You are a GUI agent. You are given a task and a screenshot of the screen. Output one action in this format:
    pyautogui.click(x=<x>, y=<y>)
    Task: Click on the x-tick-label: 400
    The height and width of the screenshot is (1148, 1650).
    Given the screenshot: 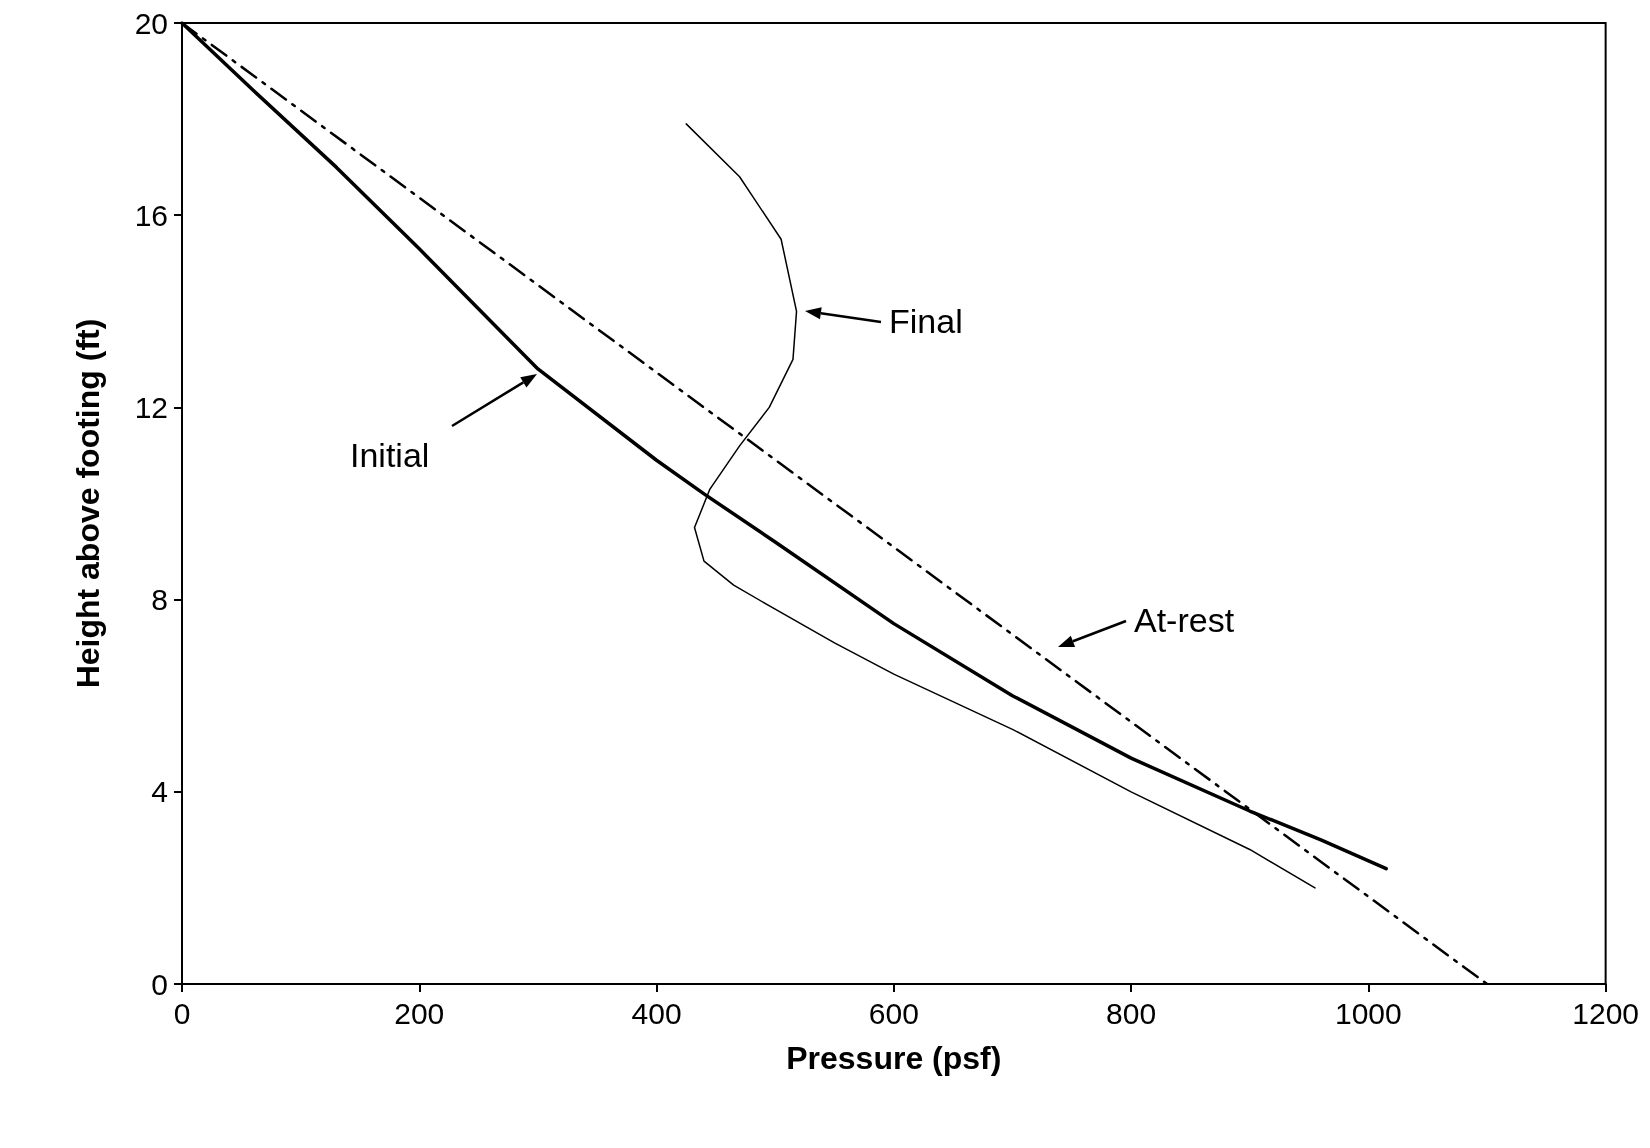 What is the action you would take?
    pyautogui.click(x=656, y=1013)
    